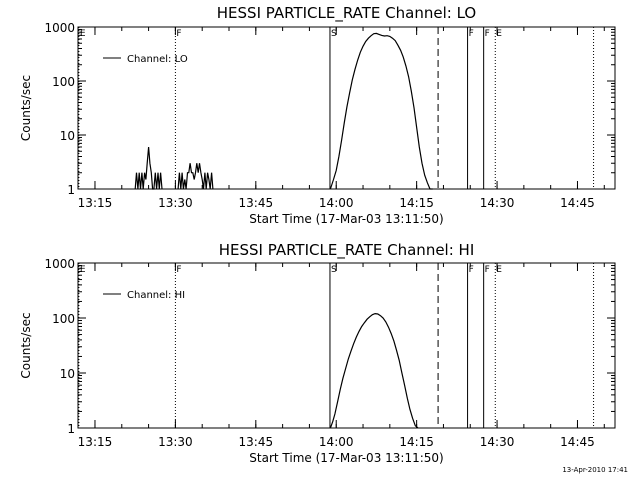 This screenshot has width=640, height=480. I want to click on legend-label: Channel: HI, so click(156, 295).